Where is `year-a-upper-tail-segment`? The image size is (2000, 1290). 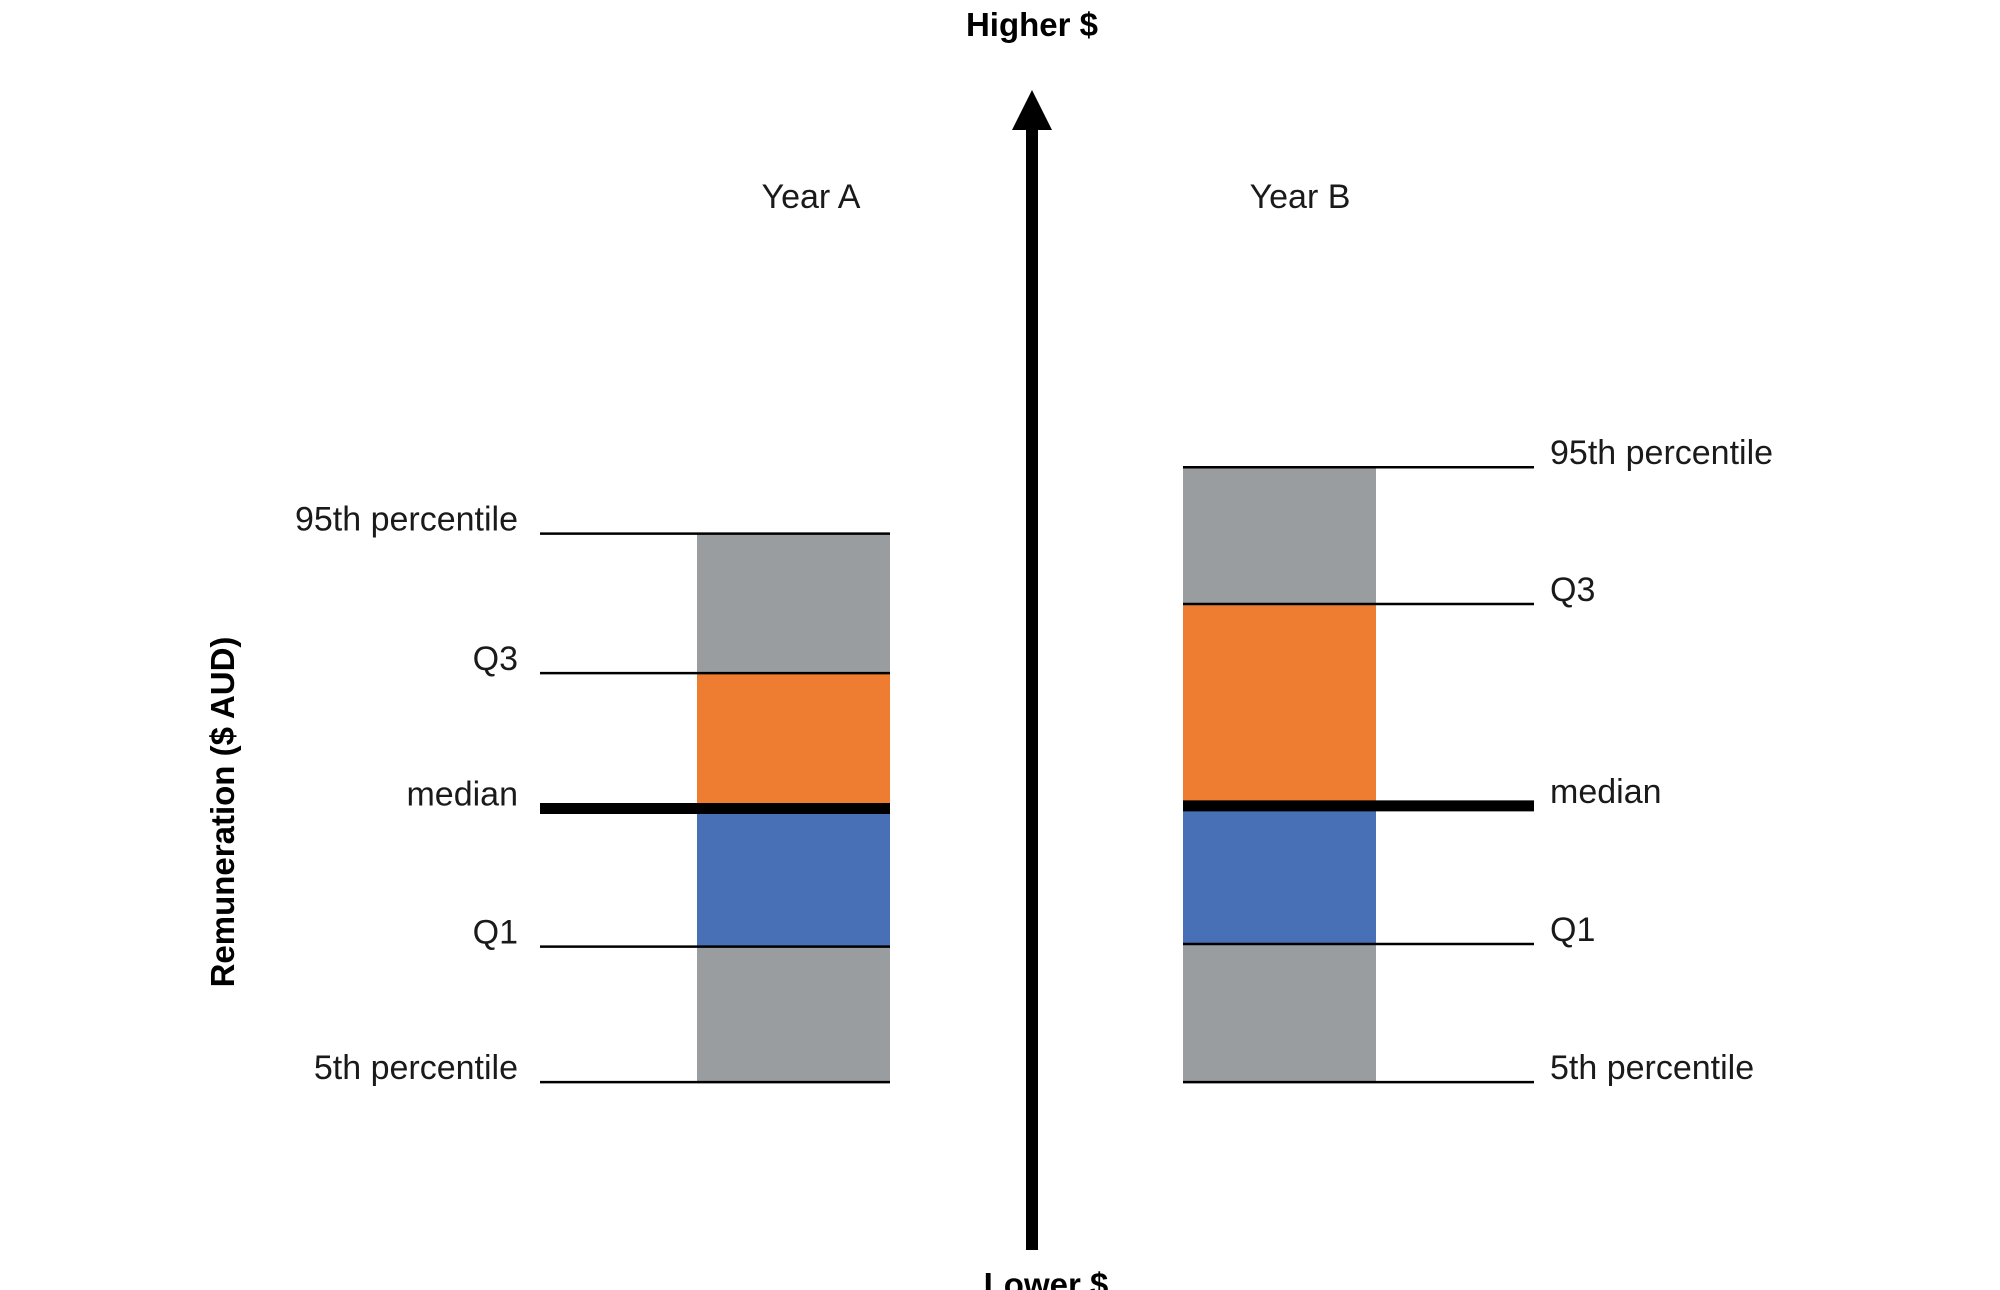
year-a-upper-tail-segment is located at coordinates (793, 603).